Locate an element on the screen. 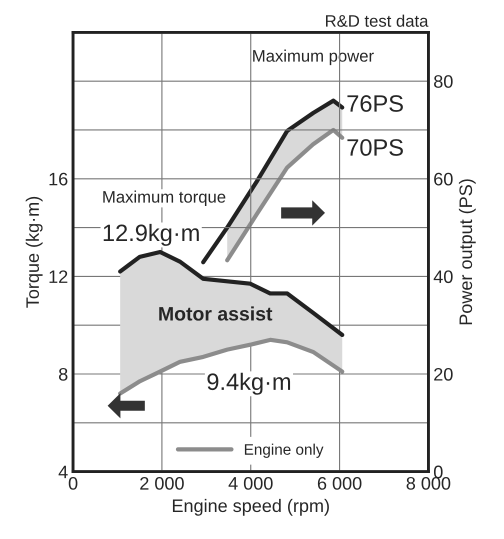 This screenshot has height=539, width=504. y-tick-label: 12 is located at coordinates (59, 276).